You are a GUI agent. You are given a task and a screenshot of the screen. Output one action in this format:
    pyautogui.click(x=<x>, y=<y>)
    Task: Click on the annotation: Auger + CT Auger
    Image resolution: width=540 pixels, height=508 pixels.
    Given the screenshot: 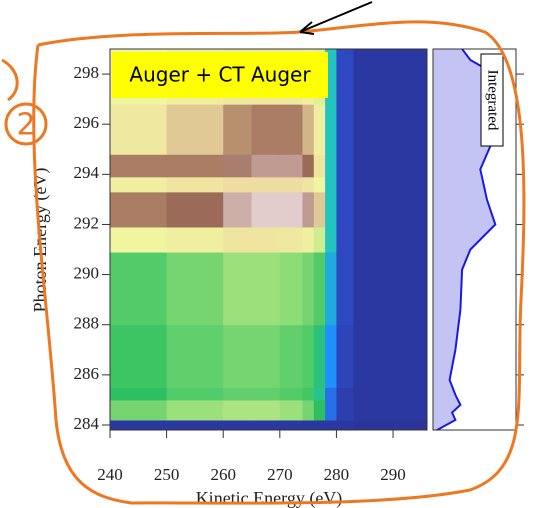 What is the action you would take?
    pyautogui.click(x=220, y=75)
    